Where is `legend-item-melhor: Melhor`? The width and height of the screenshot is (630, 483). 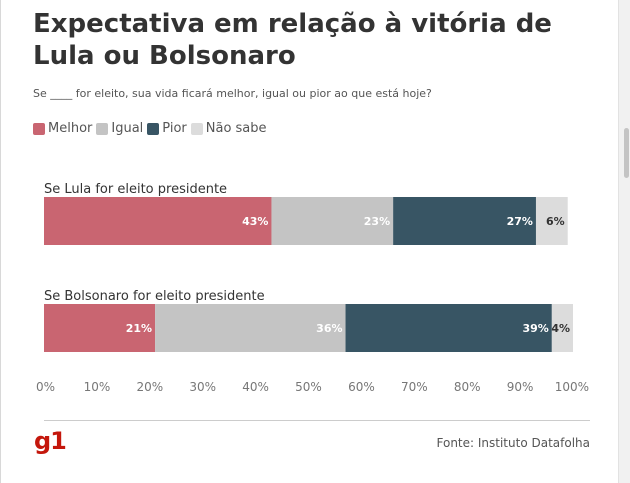
legend-item-melhor: Melhor is located at coordinates (62, 128).